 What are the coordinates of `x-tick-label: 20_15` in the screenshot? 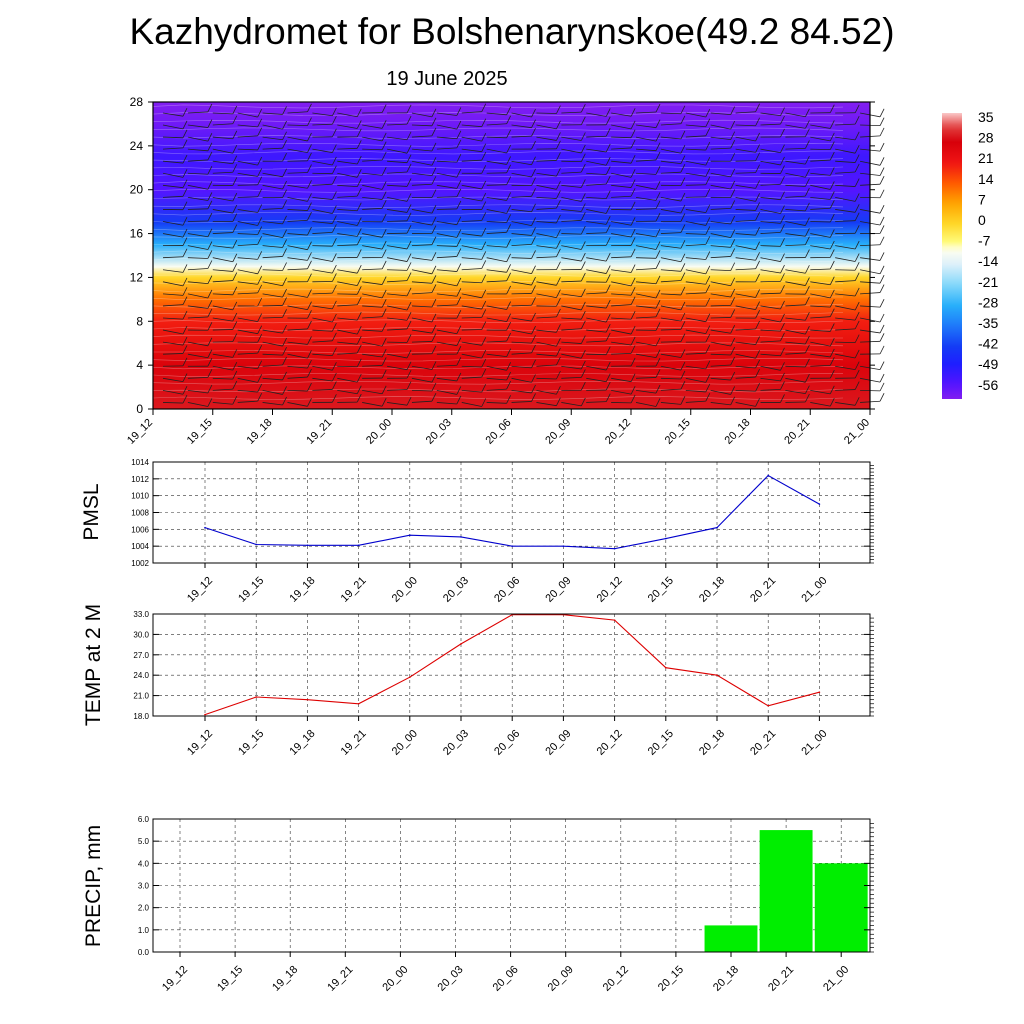 It's located at (671, 979).